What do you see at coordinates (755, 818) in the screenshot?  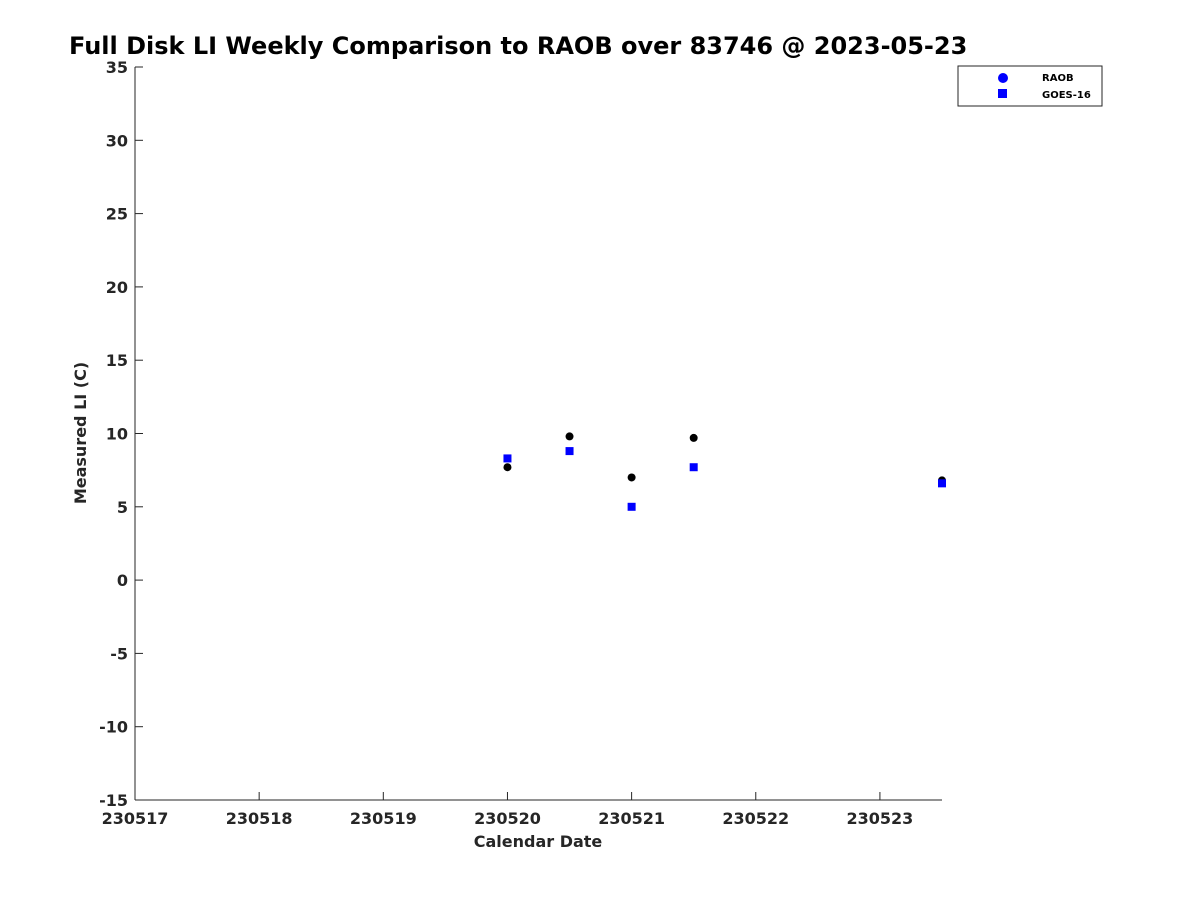 I see `x-tick-label: 230522` at bounding box center [755, 818].